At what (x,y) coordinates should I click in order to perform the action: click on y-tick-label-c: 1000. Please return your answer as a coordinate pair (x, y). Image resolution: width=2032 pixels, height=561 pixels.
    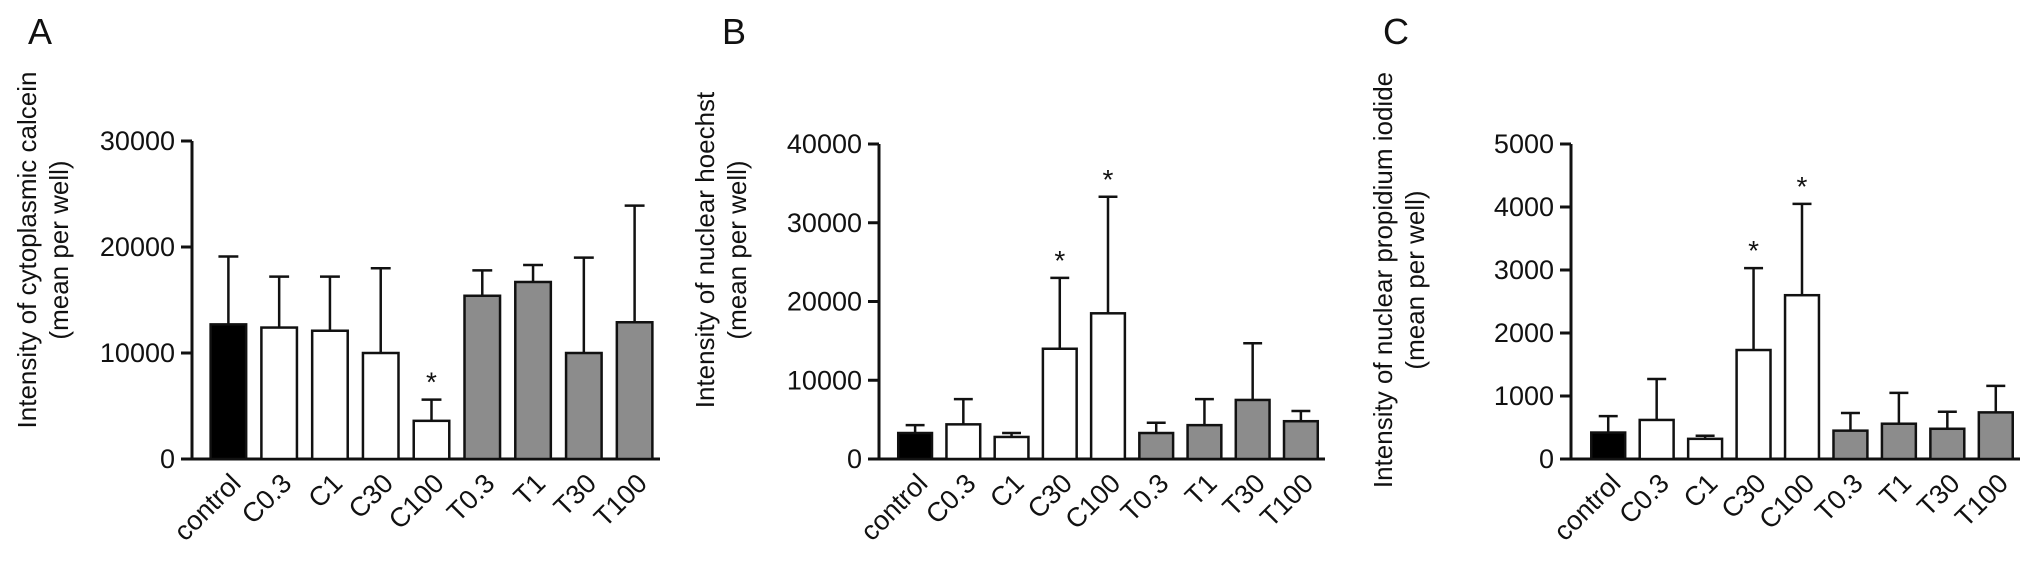
    Looking at the image, I should click on (1524, 396).